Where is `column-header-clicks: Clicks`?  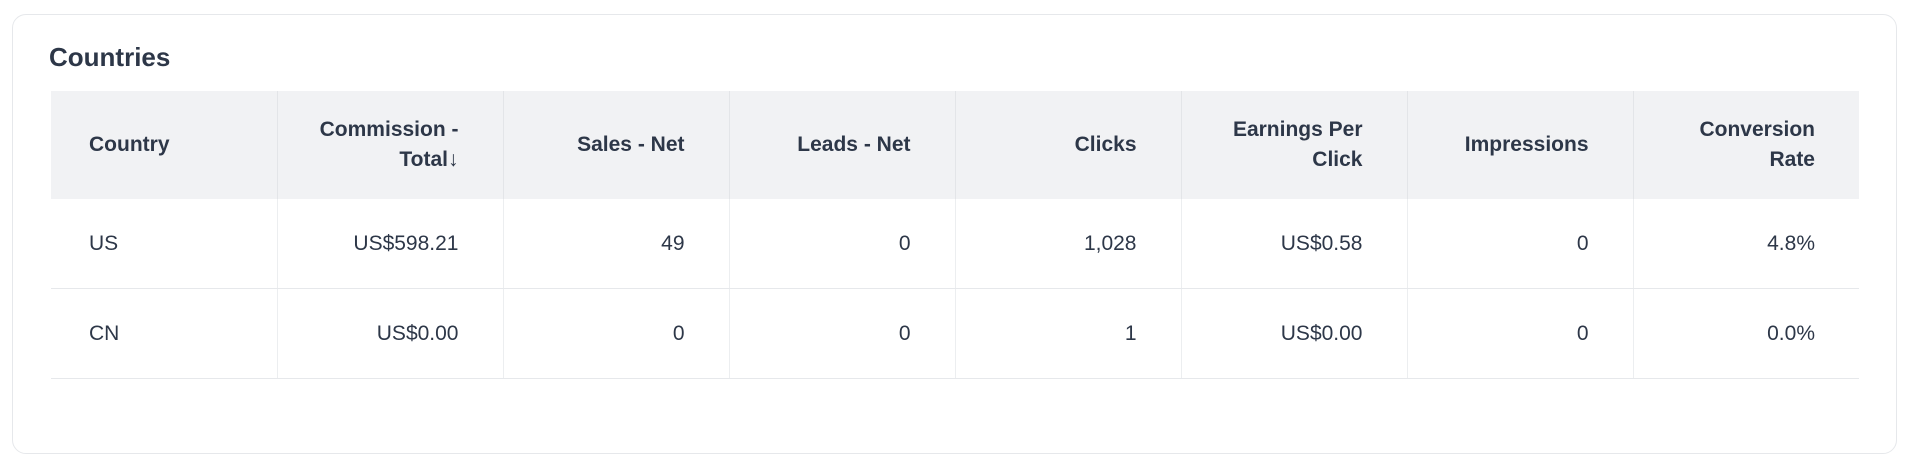 column-header-clicks: Clicks is located at coordinates (1067, 145).